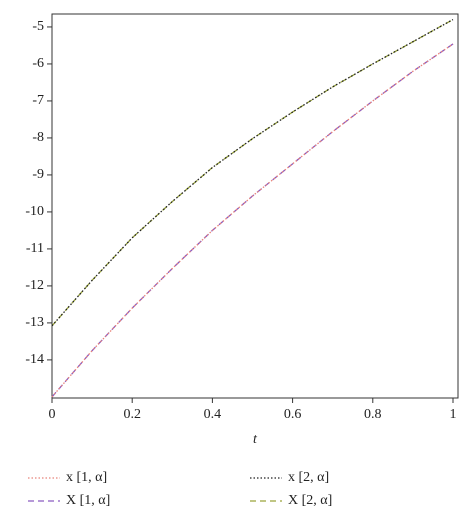 This screenshot has height=527, width=474. Describe the element at coordinates (293, 414) in the screenshot. I see `x-tick-label: 0.6` at that location.